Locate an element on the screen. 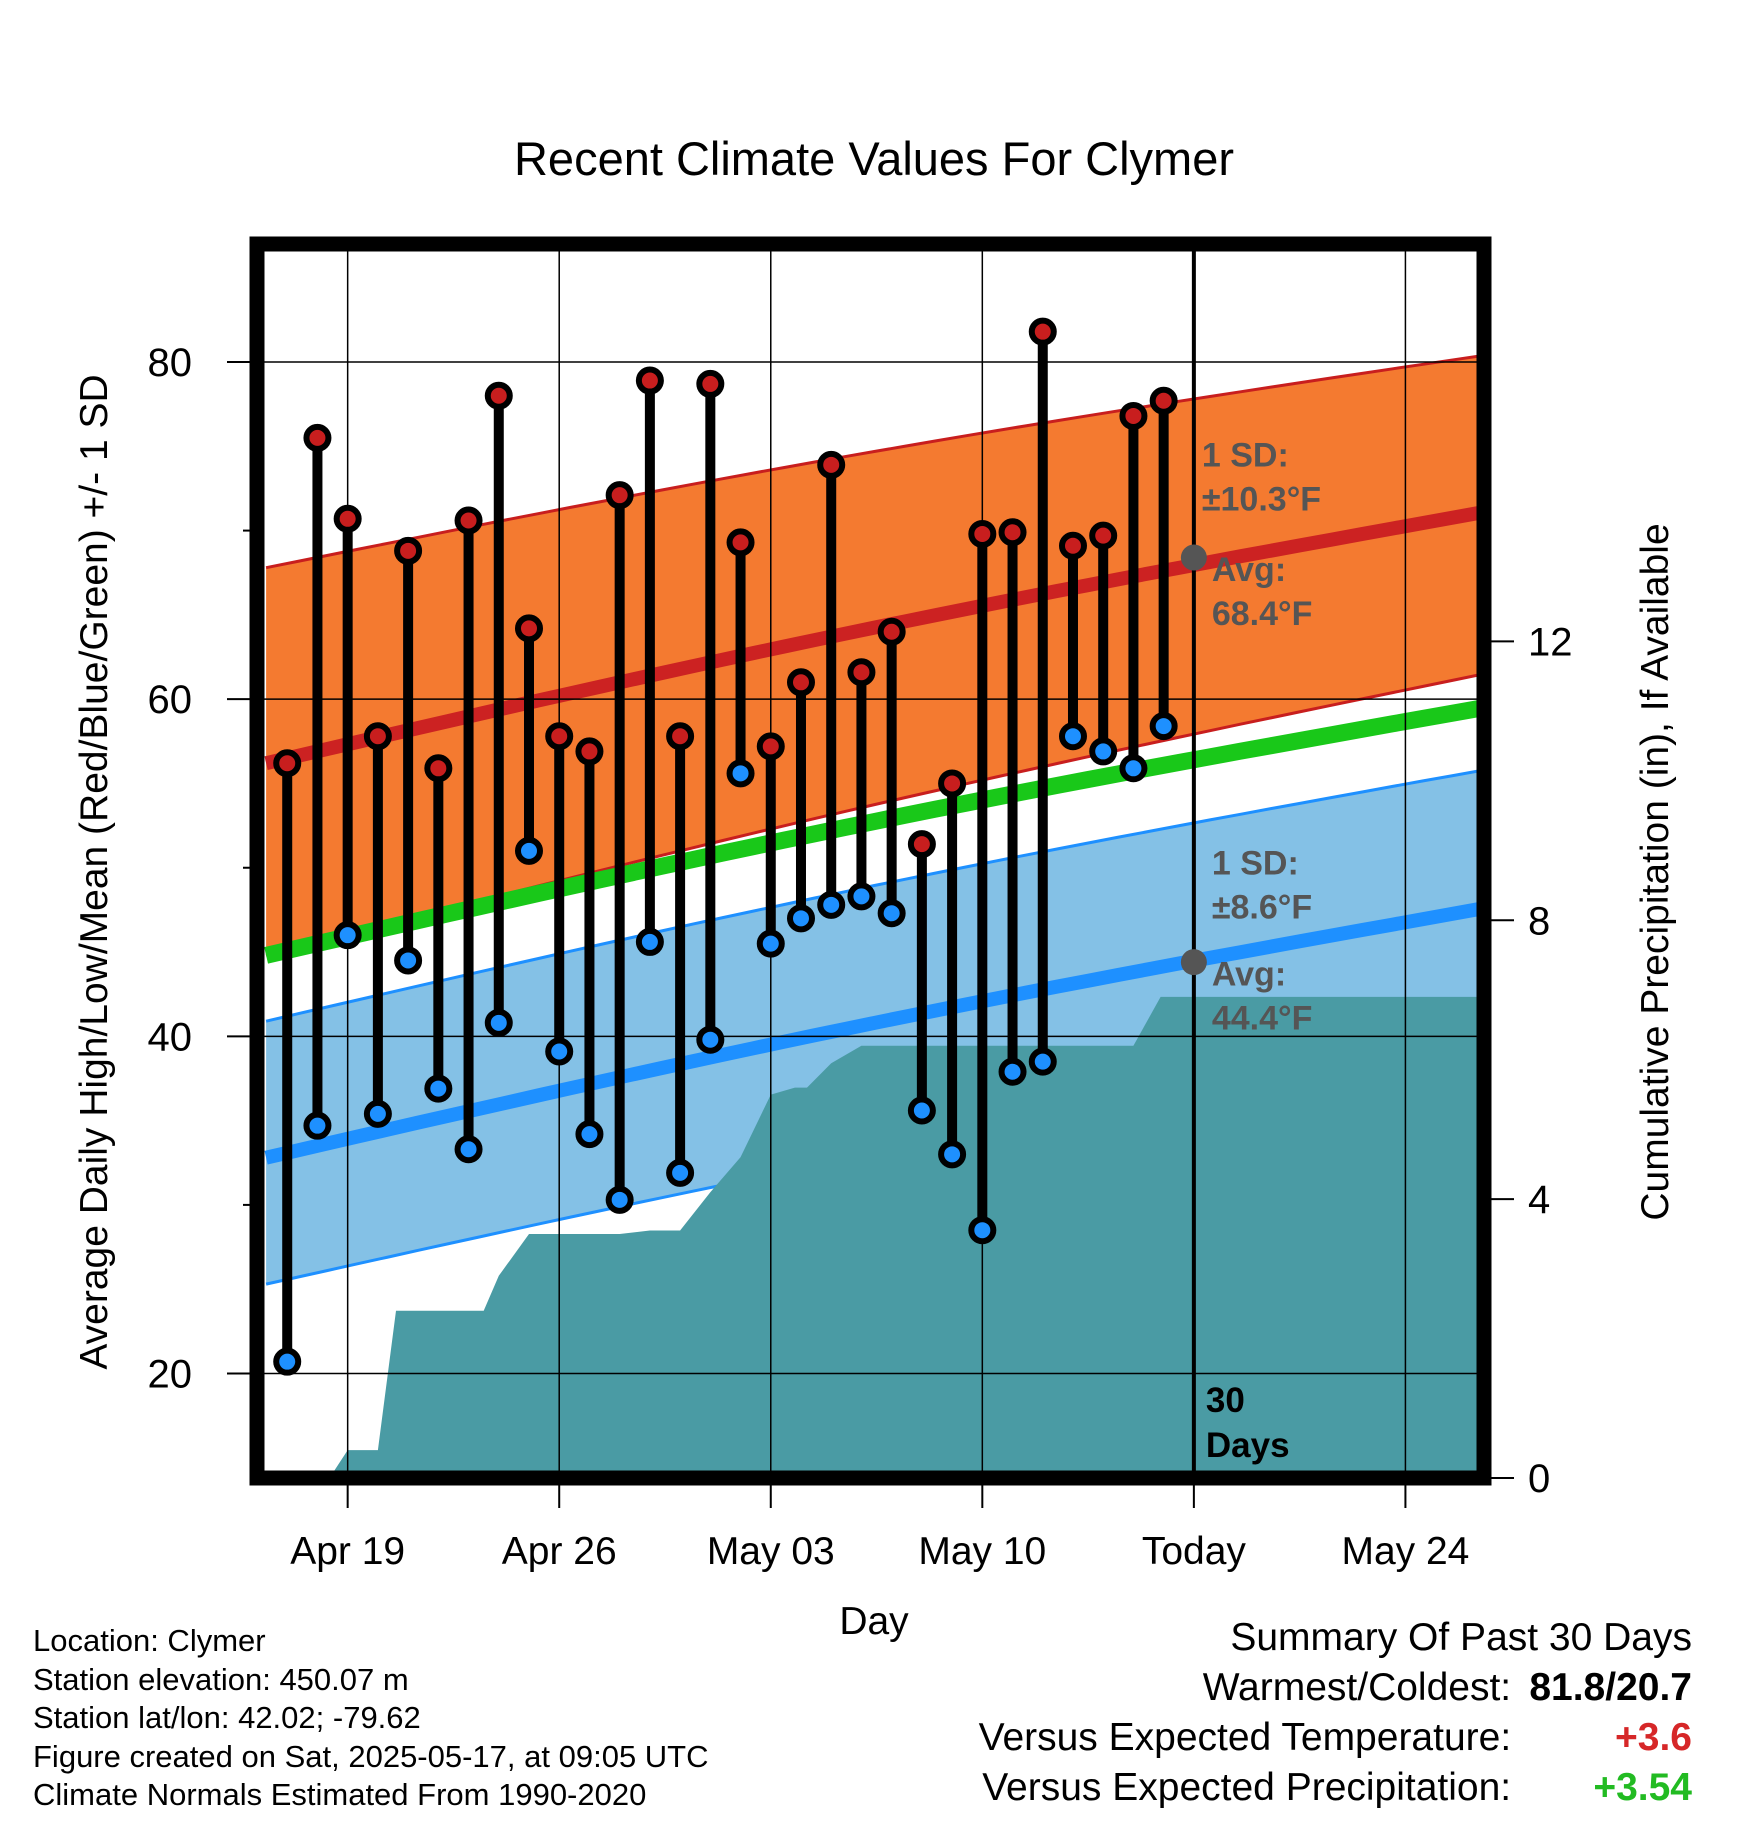 This screenshot has width=1748, height=1828. x-tick-label: Today is located at coordinates (1194, 1551).